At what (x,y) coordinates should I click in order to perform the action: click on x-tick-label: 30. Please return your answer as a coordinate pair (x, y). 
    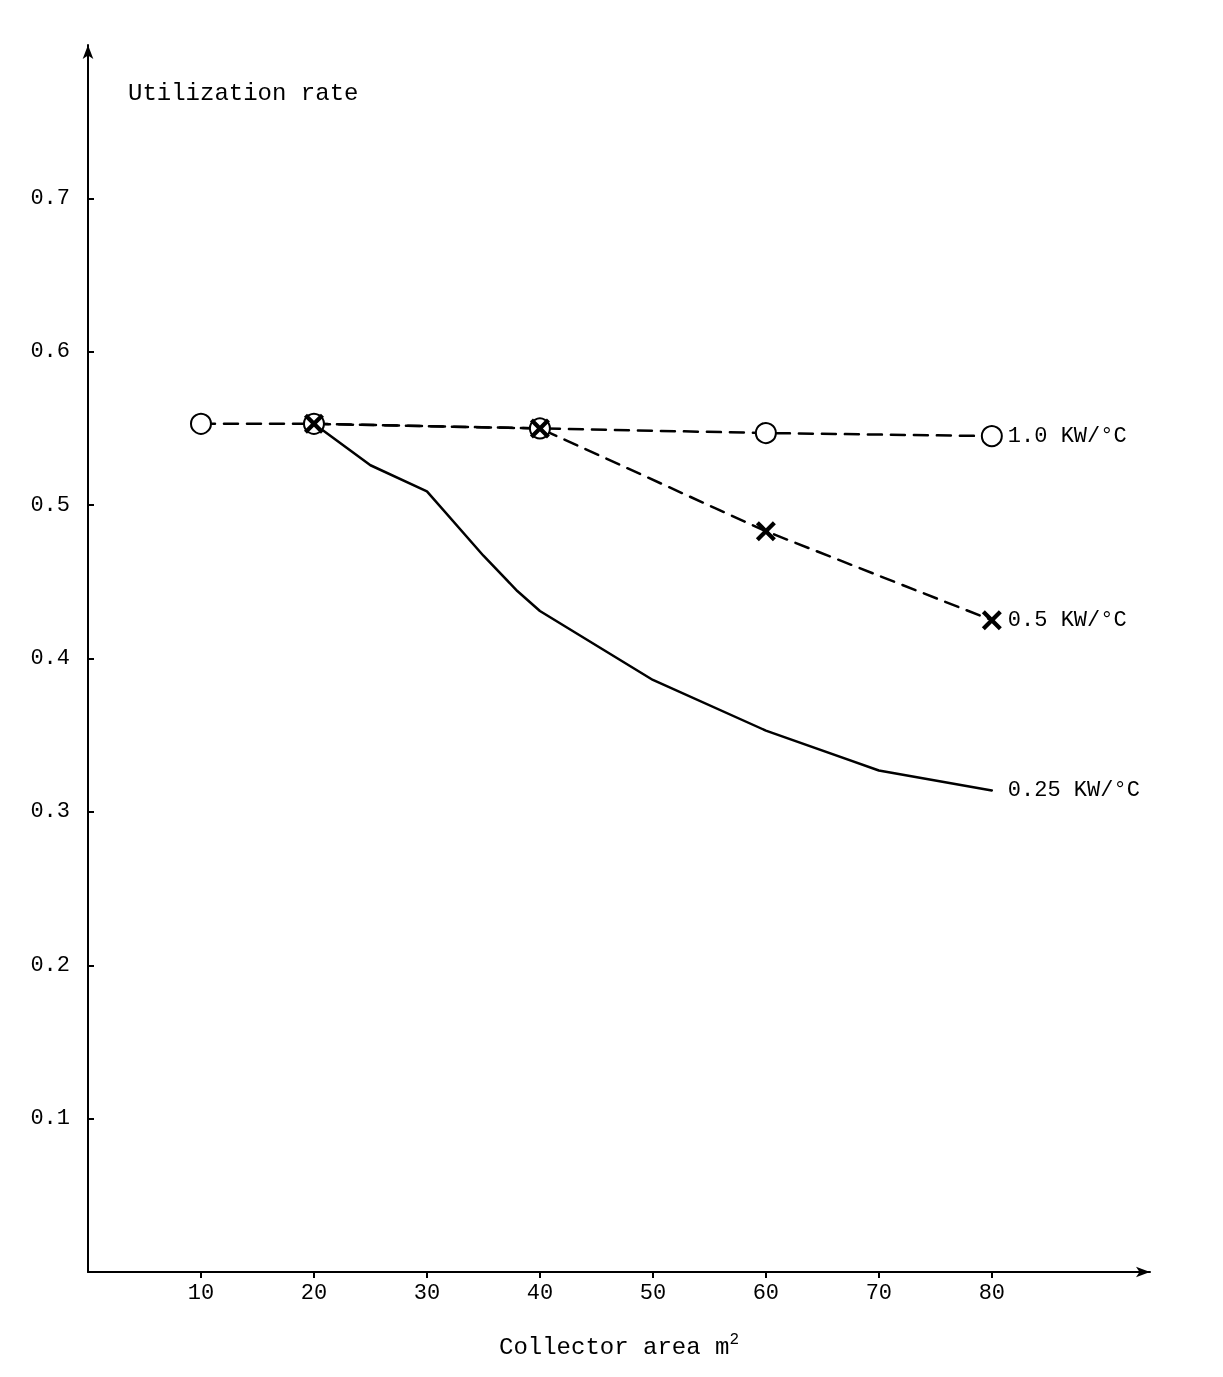
    Looking at the image, I should click on (427, 1293).